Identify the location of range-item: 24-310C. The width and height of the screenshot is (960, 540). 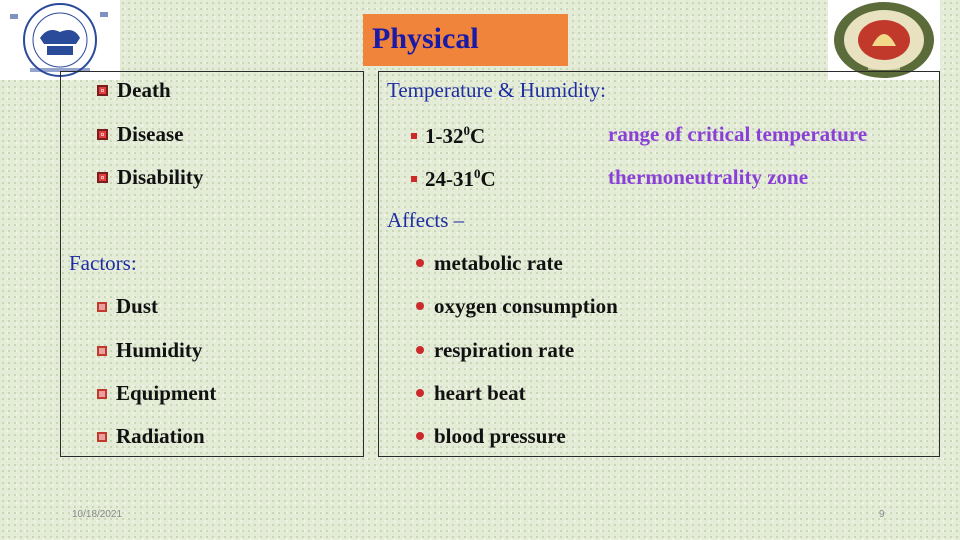
(453, 178).